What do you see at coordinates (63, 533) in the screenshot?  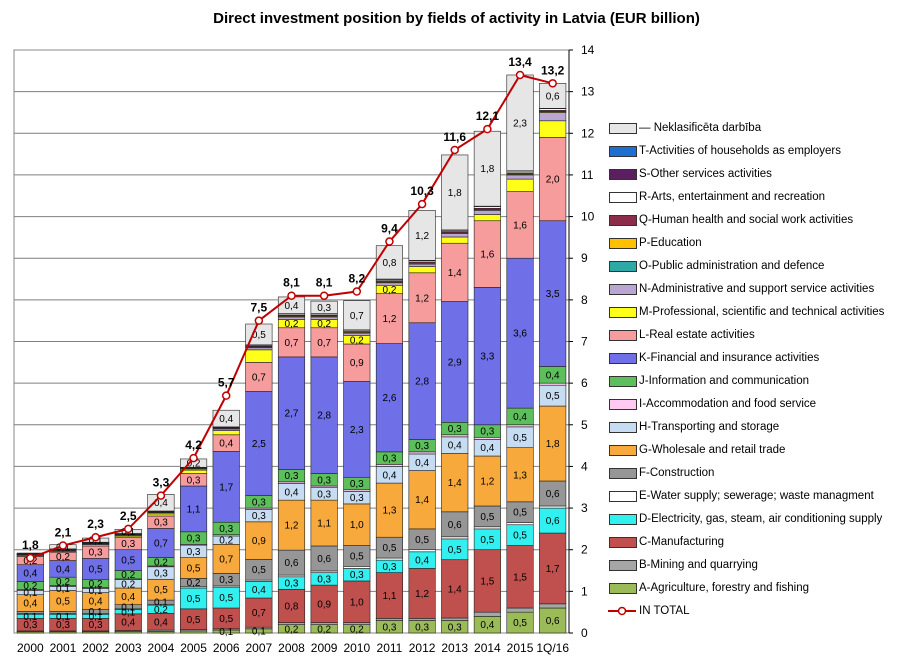 I see `total-value-label: 2,1` at bounding box center [63, 533].